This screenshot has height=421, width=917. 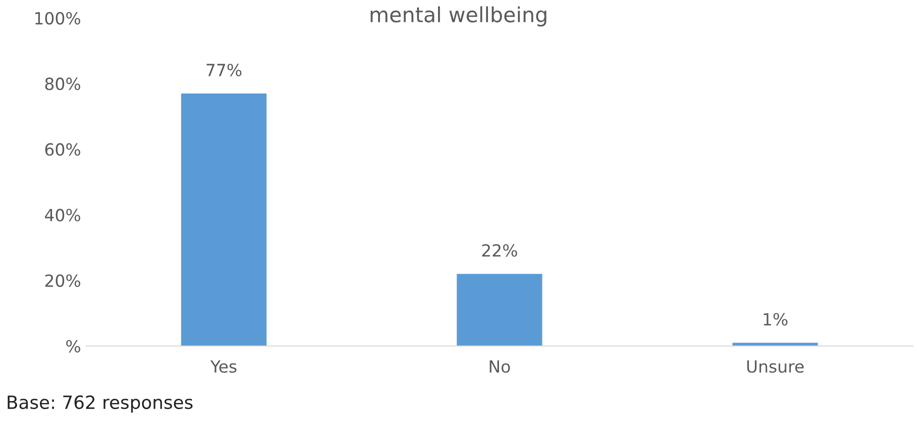 What do you see at coordinates (500, 250) in the screenshot?
I see `data-label: 22%` at bounding box center [500, 250].